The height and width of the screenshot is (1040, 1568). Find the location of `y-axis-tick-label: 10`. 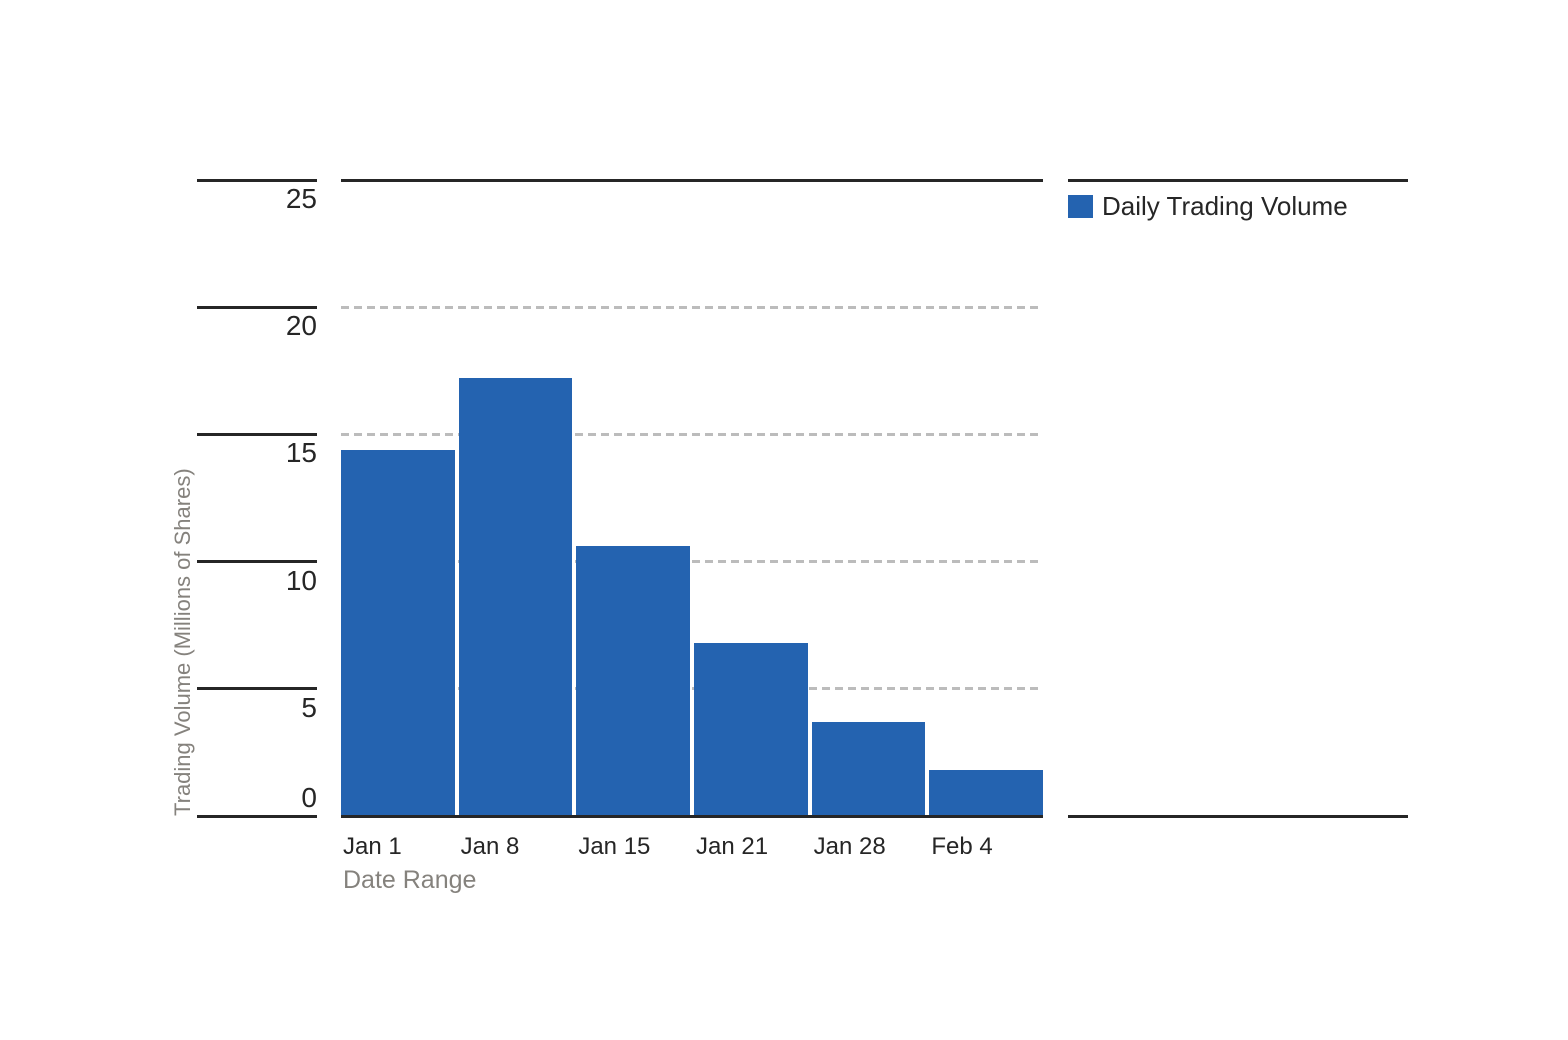

y-axis-tick-label: 10 is located at coordinates (301, 580).